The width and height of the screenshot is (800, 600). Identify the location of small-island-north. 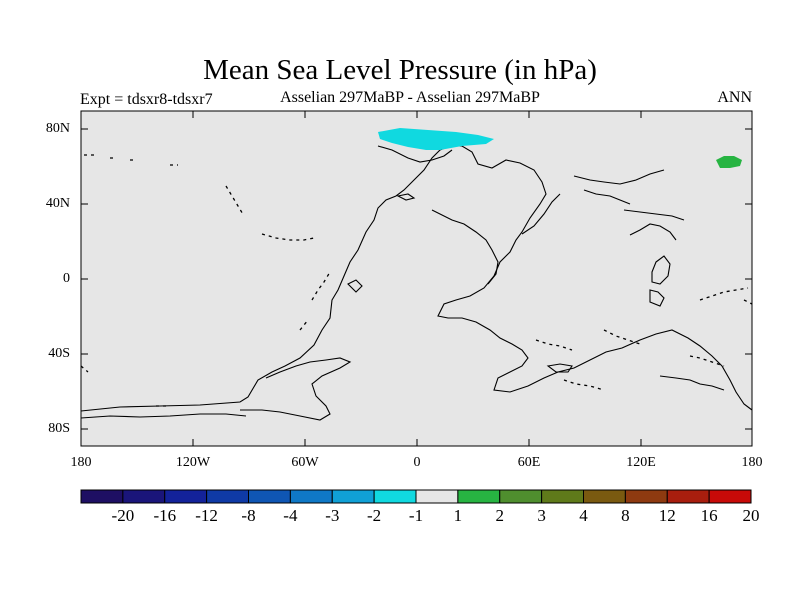
(406, 197).